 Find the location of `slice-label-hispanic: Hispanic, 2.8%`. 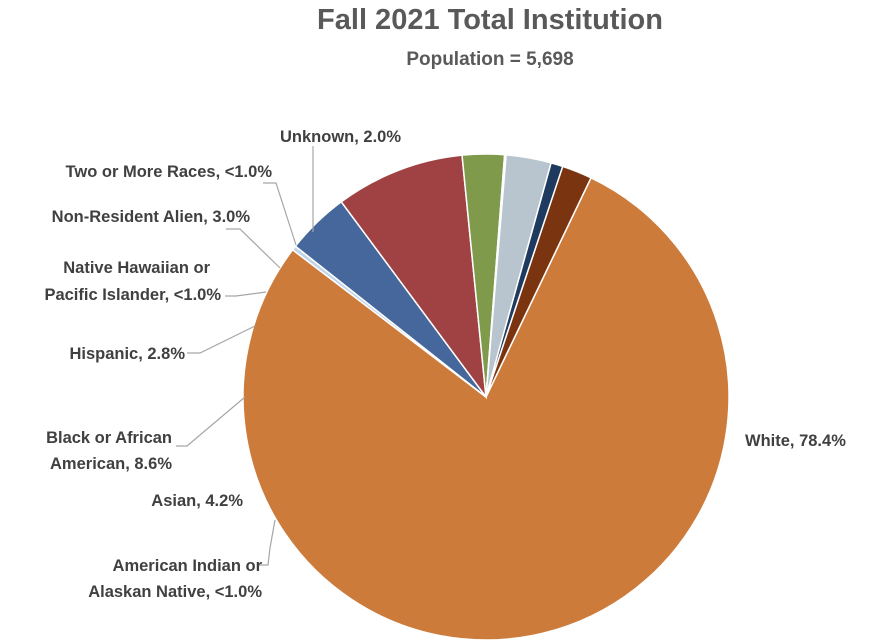

slice-label-hispanic: Hispanic, 2.8% is located at coordinates (127, 354).